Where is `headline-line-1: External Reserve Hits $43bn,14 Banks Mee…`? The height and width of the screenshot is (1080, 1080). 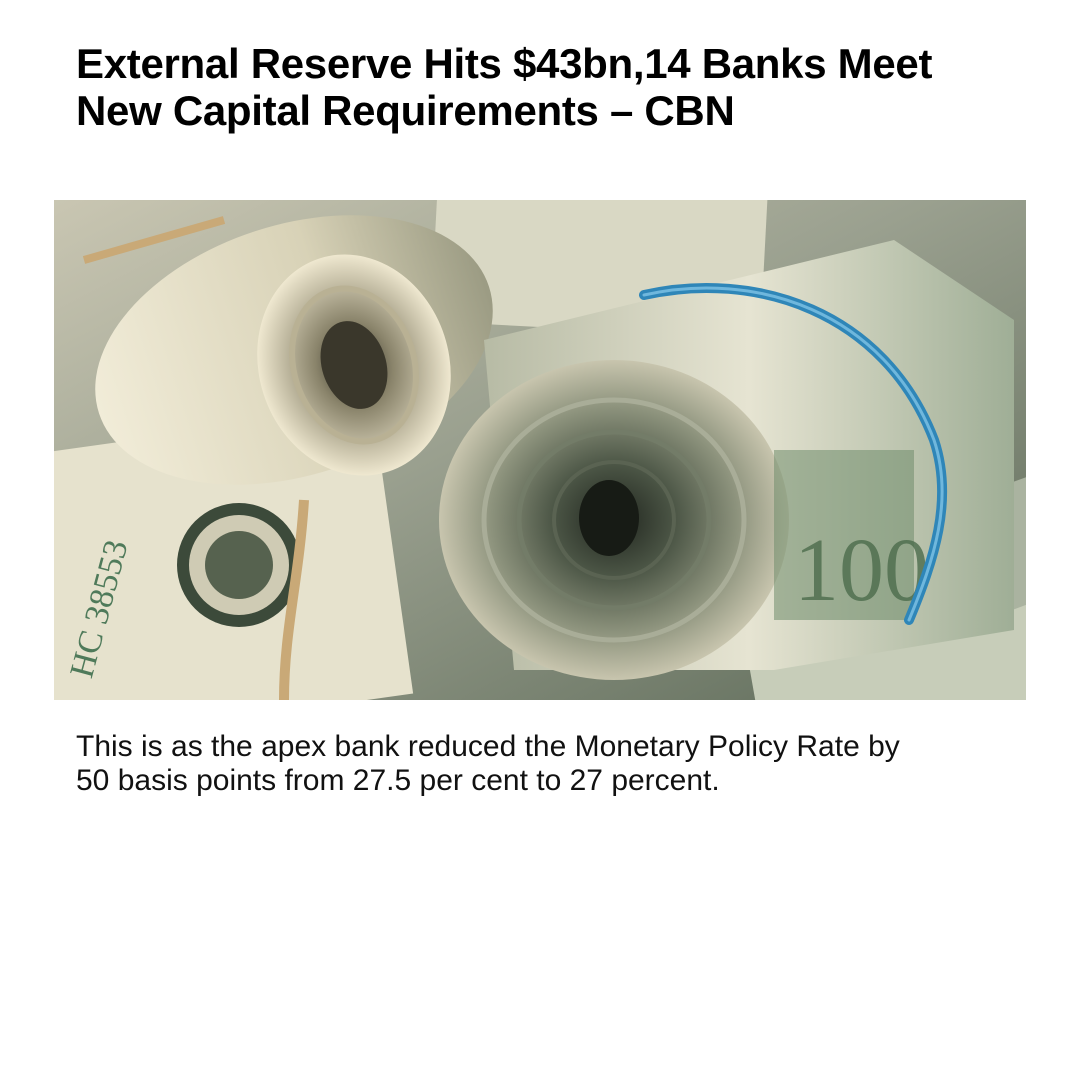 headline-line-1: External Reserve Hits $43bn,14 Banks Mee… is located at coordinates (504, 63).